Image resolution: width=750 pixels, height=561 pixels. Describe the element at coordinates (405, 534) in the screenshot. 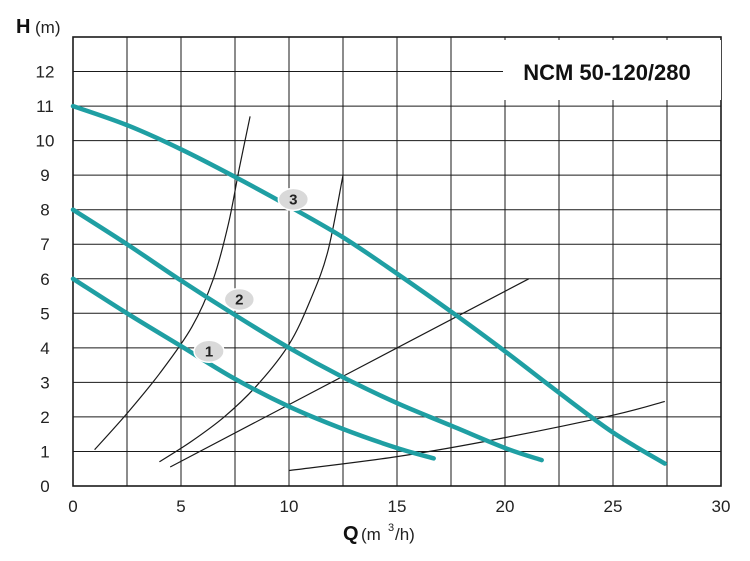

I see `x-axis-unit-close: /h)` at that location.